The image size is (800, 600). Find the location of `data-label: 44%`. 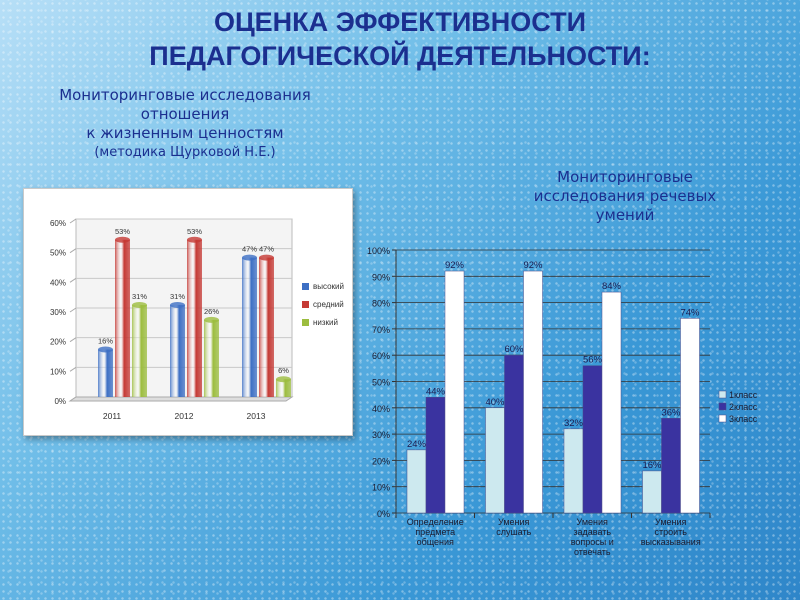

data-label: 44% is located at coordinates (436, 391).